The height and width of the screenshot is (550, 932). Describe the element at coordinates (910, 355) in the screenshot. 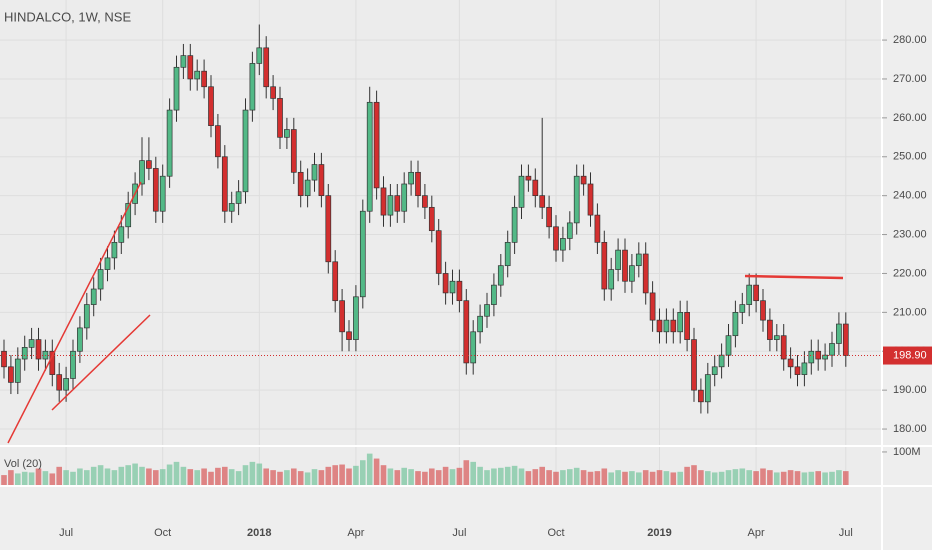

I see `last-price-label: 198.90` at that location.